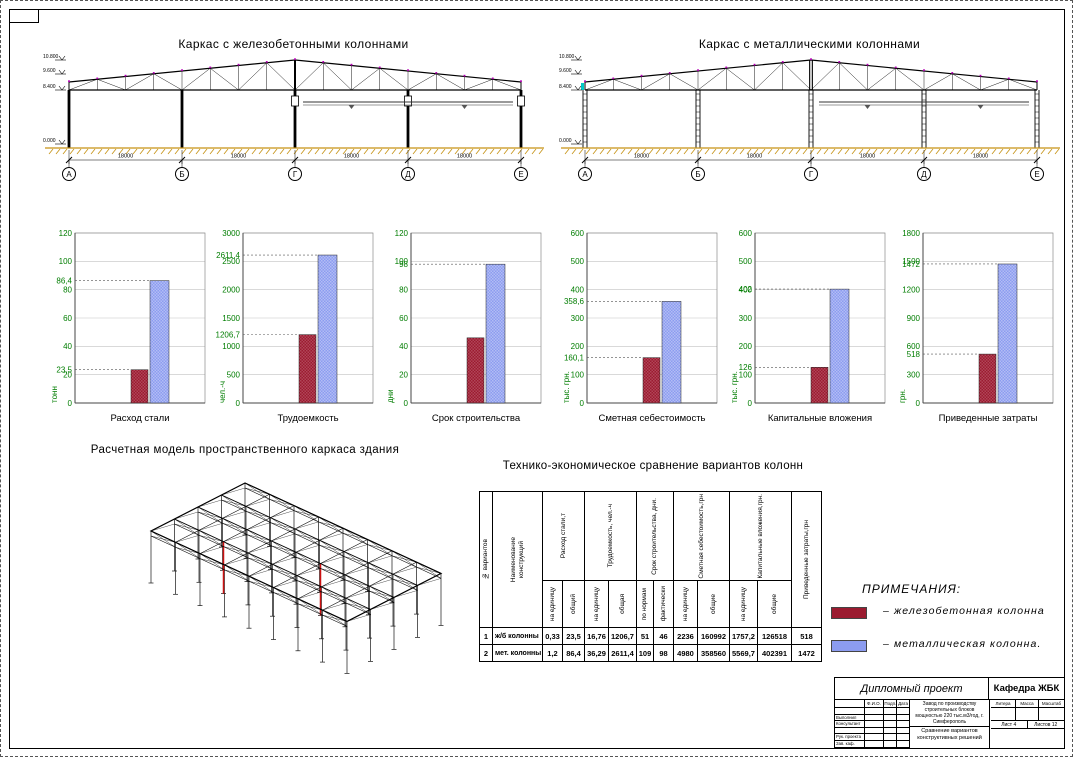  Describe the element at coordinates (850, 703) in the screenshot. I see `person-col-header` at that location.